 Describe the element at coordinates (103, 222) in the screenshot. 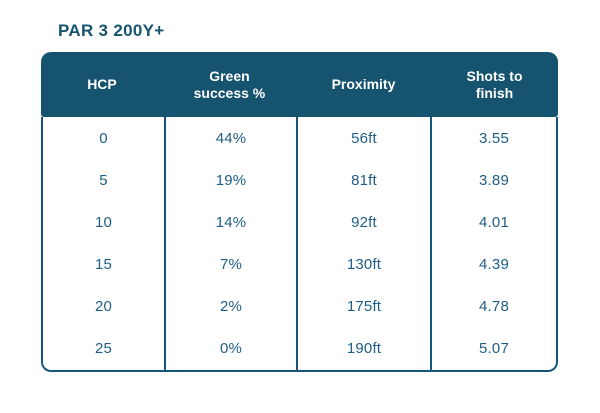

I see `cell-hcp: 10` at that location.